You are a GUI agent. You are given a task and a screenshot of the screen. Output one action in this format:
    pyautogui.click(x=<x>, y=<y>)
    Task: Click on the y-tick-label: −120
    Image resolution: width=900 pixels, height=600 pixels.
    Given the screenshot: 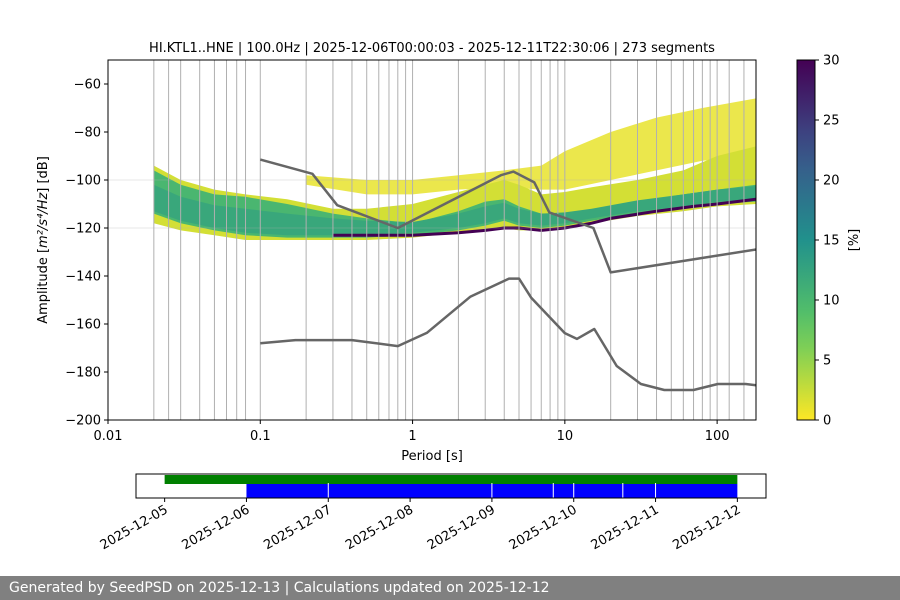 What is the action you would take?
    pyautogui.click(x=83, y=229)
    